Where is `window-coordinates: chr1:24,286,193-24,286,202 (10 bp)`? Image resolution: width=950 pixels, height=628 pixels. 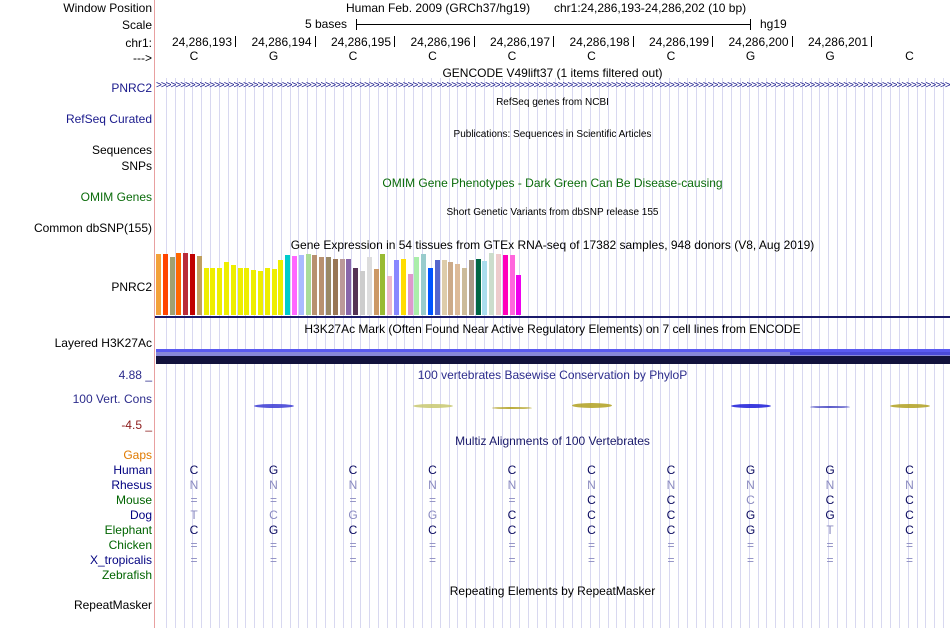 window-coordinates: chr1:24,286,193-24,286,202 (10 bp) is located at coordinates (650, 8).